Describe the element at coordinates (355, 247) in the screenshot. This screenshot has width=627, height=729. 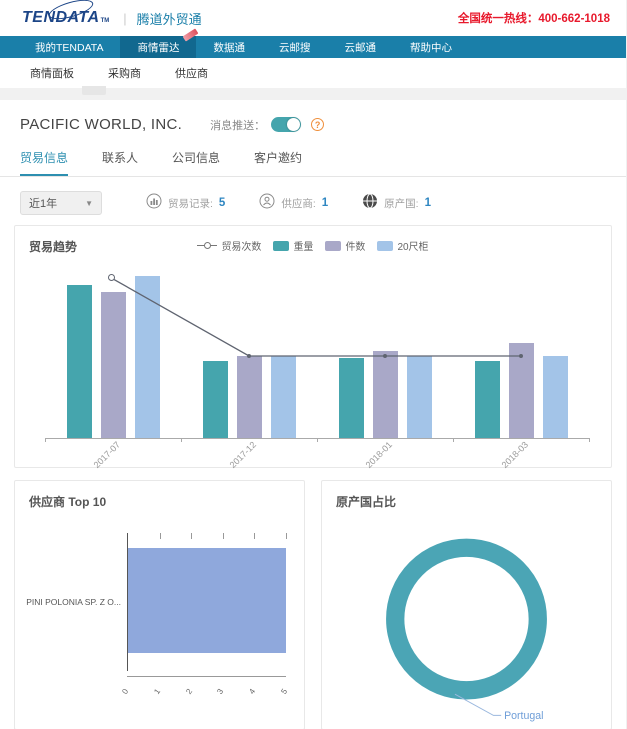
I see `legend-label: 件数` at that location.